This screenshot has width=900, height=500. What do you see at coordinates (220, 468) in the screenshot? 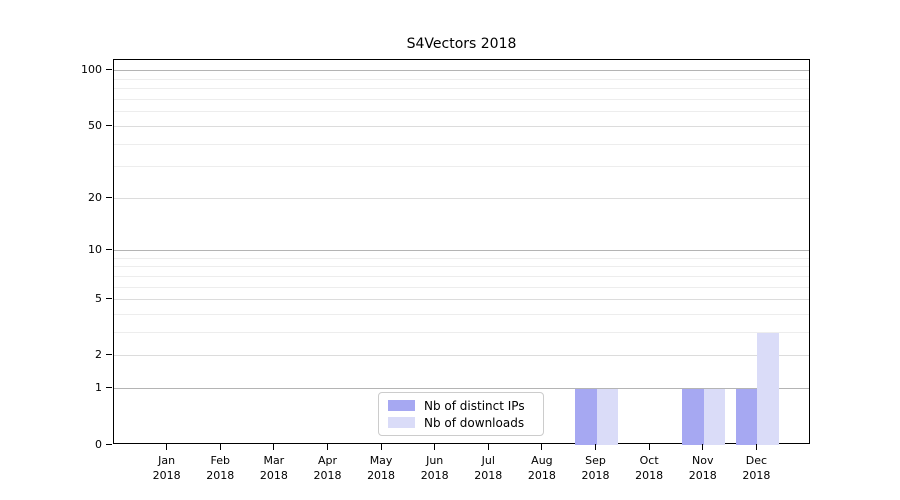
I see `x-axis-tick-label: Feb 2018` at bounding box center [220, 468].